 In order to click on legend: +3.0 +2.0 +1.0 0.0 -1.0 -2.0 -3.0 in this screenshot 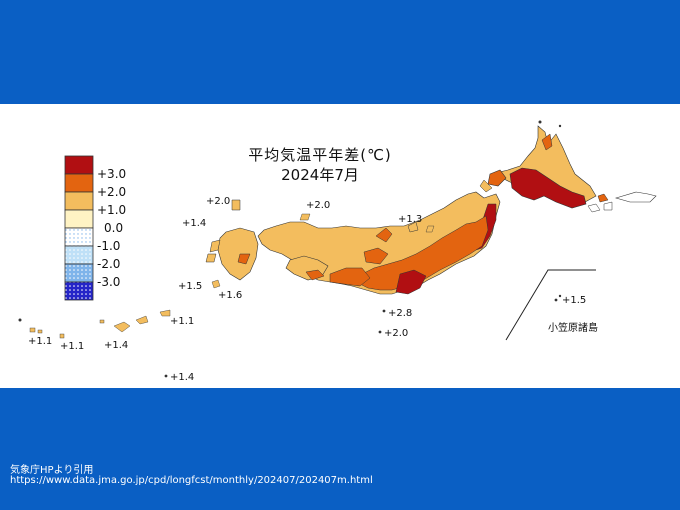, I will do `click(95, 228)`.